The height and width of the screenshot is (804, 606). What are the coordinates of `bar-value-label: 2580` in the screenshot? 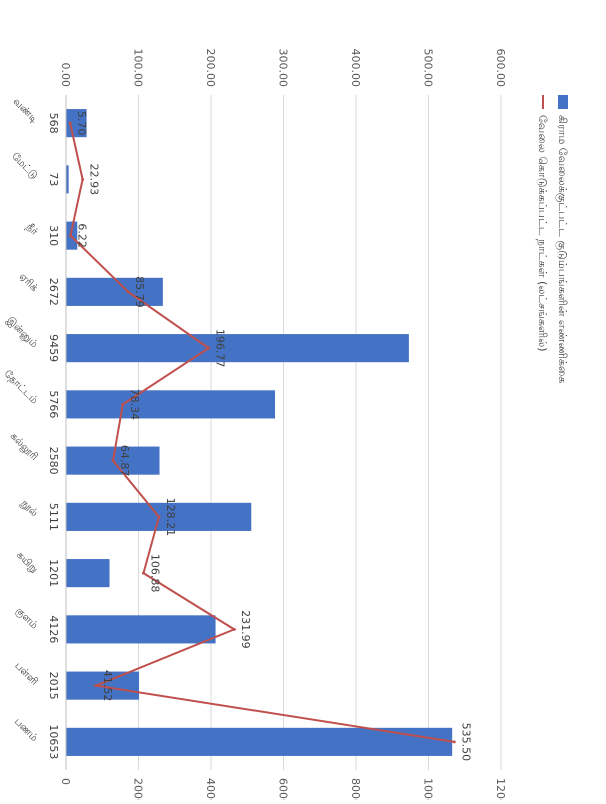 It's located at (53, 461).